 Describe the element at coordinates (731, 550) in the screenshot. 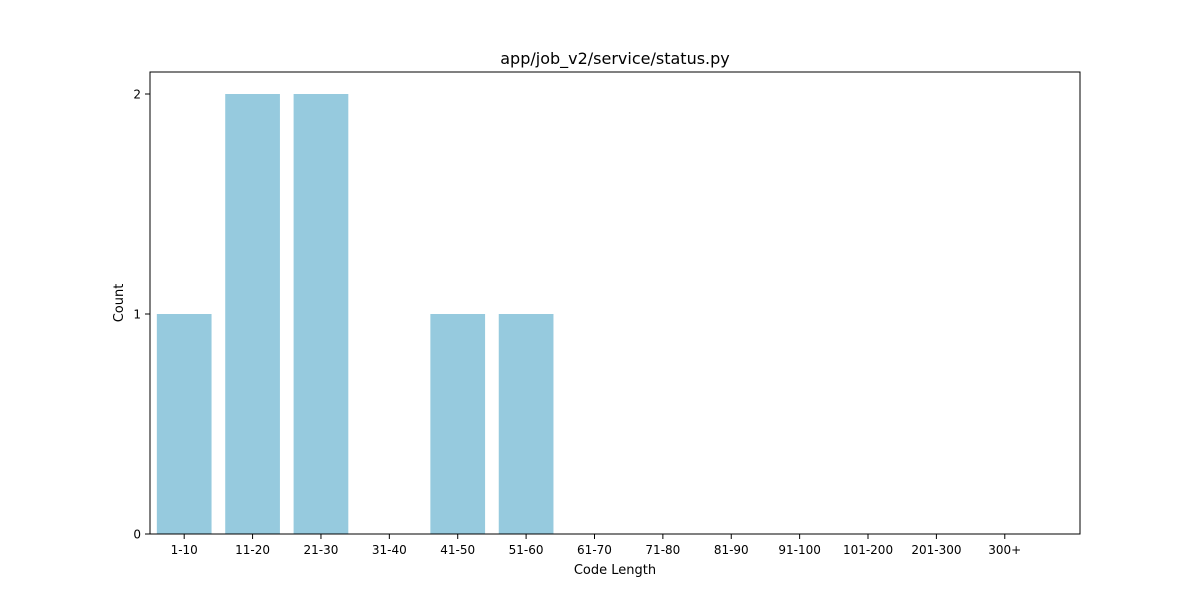

I see `x-tick-label: 81-90` at that location.